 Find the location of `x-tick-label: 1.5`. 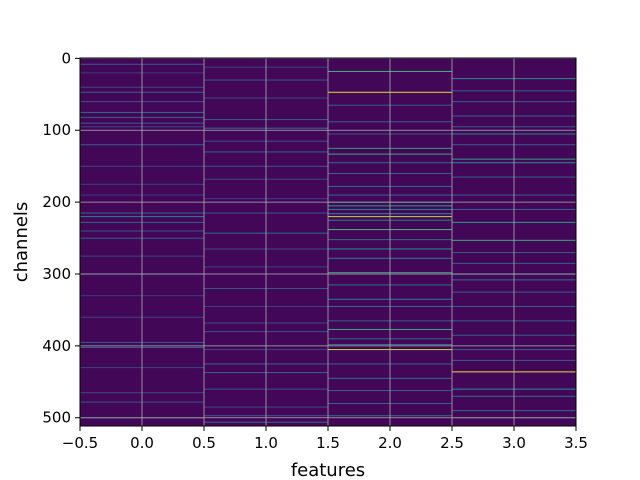

x-tick-label: 1.5 is located at coordinates (328, 443).